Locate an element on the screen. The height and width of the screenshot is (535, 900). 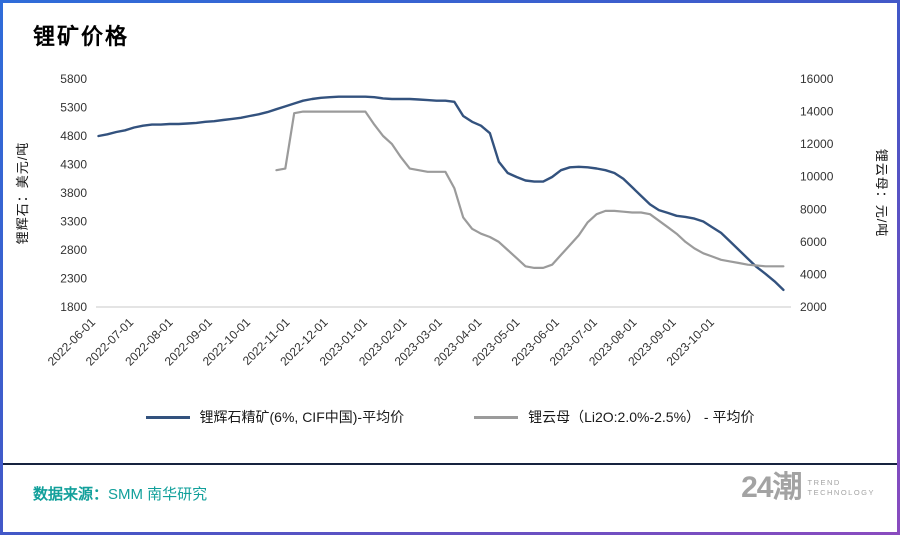
right-axis-tick-label: 16000 is located at coordinates (817, 79).